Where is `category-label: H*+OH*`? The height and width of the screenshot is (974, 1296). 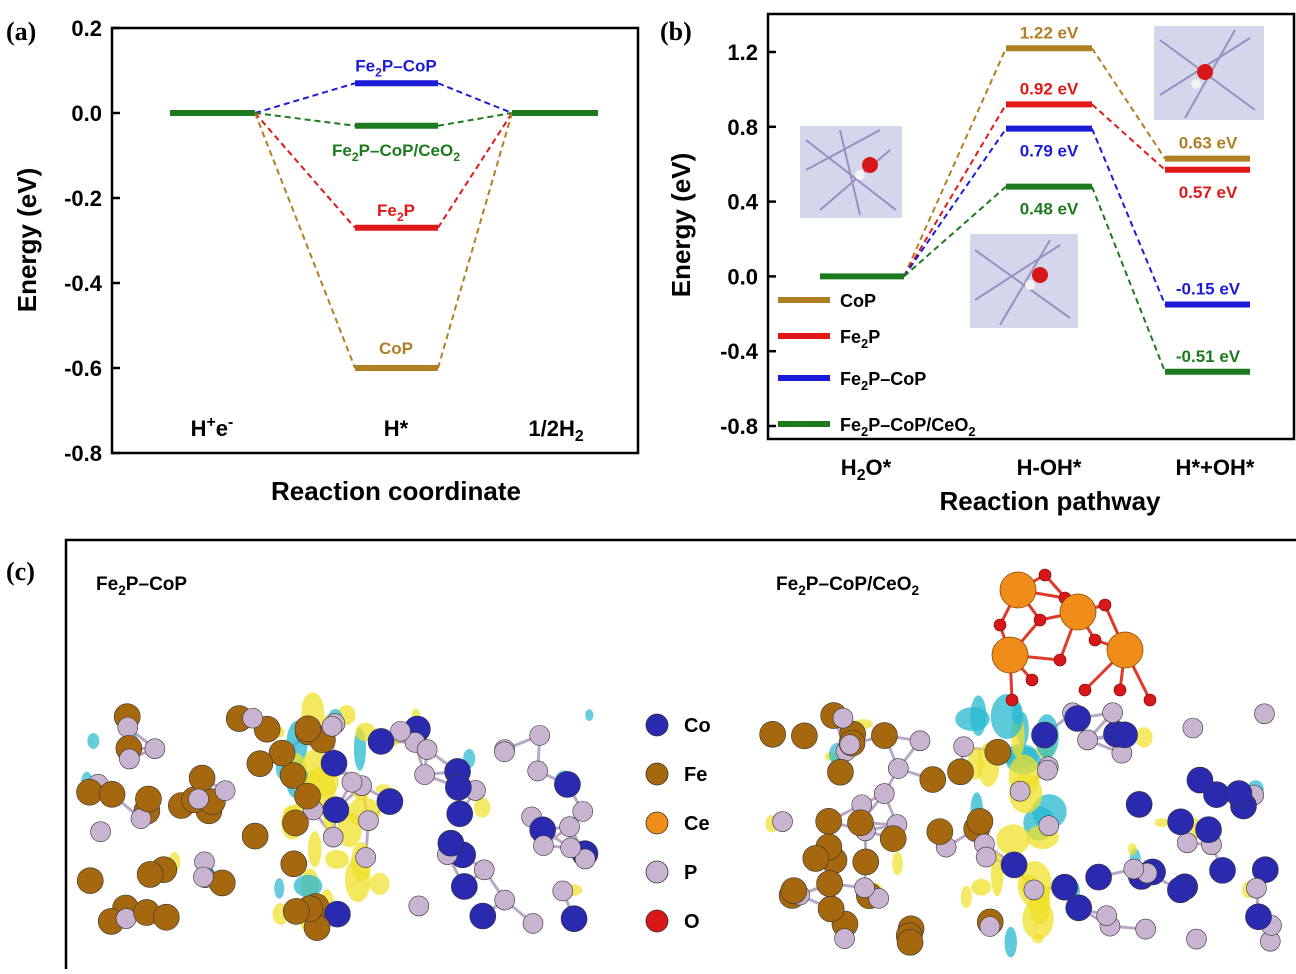 category-label: H*+OH* is located at coordinates (1215, 467).